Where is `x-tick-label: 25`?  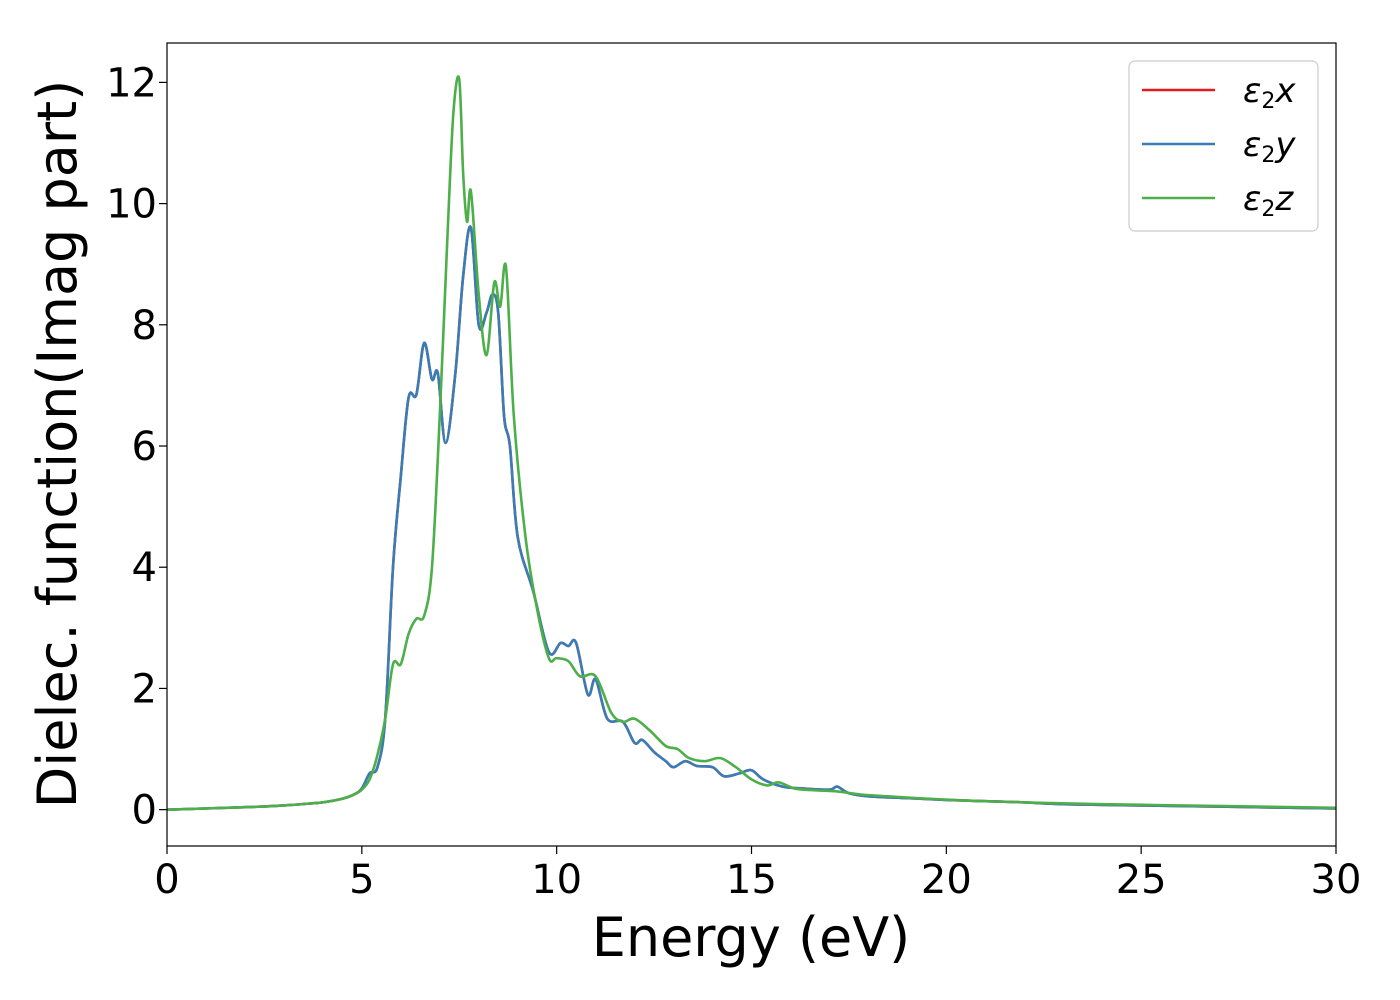
x-tick-label: 25 is located at coordinates (1141, 880).